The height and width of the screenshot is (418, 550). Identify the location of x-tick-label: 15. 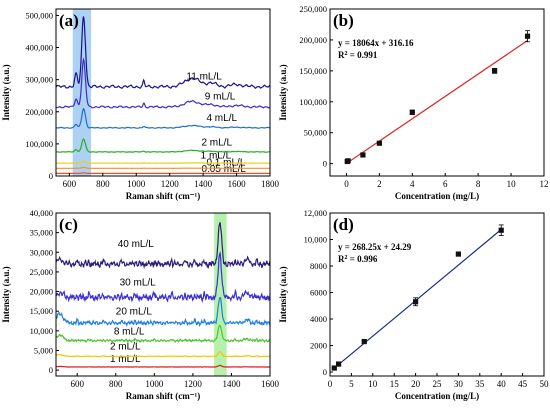
(395, 384).